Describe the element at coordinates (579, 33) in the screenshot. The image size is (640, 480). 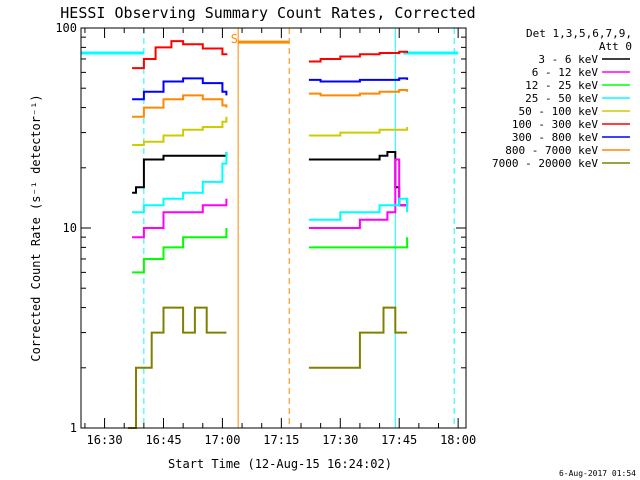
I see `legend-header-line1: Det 1,3,5,6,7,9,` at that location.